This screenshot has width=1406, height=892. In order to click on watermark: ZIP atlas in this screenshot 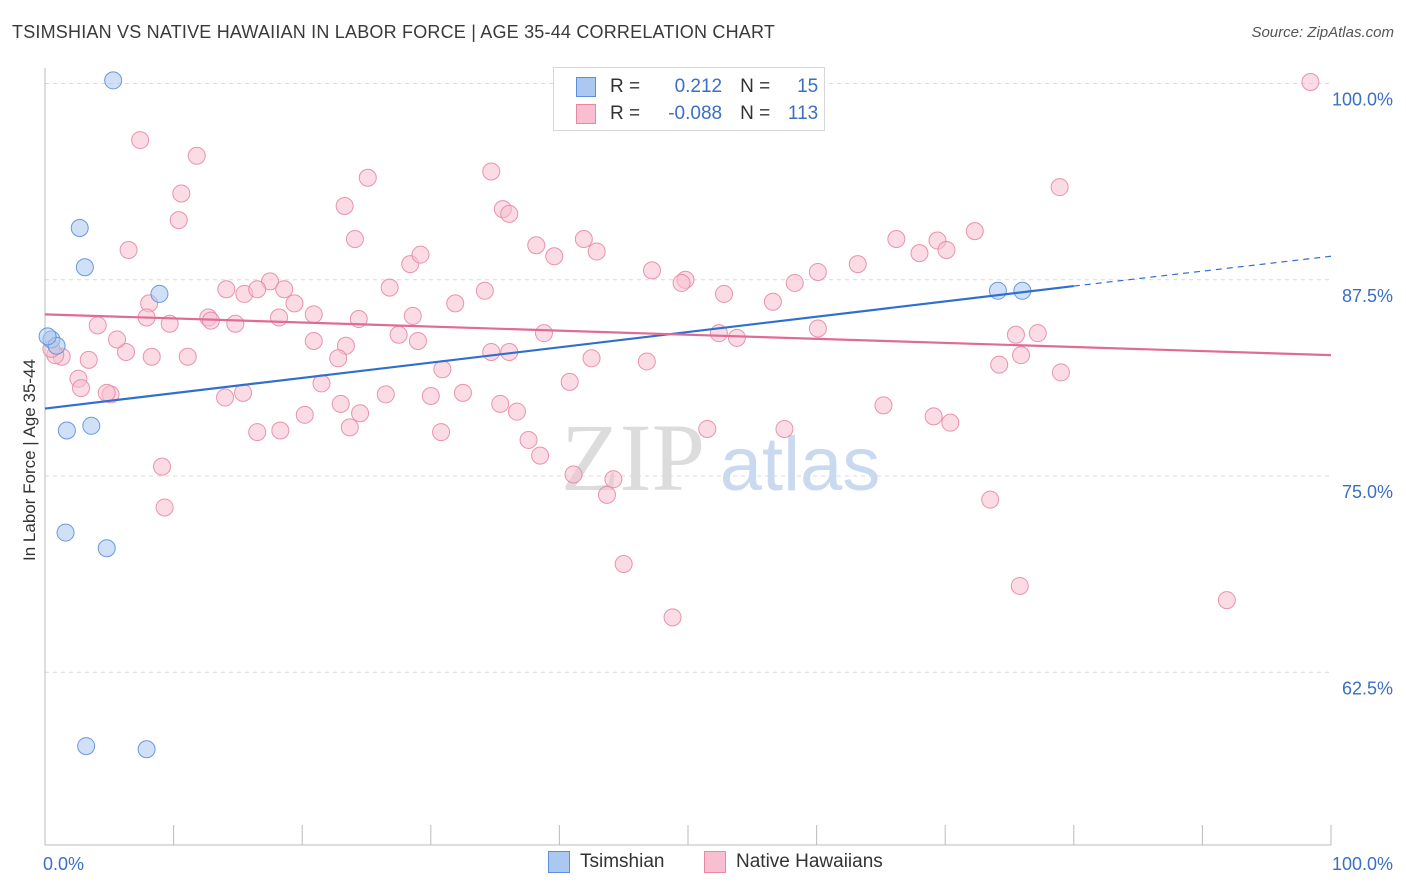, I will do `click(720, 457)`.